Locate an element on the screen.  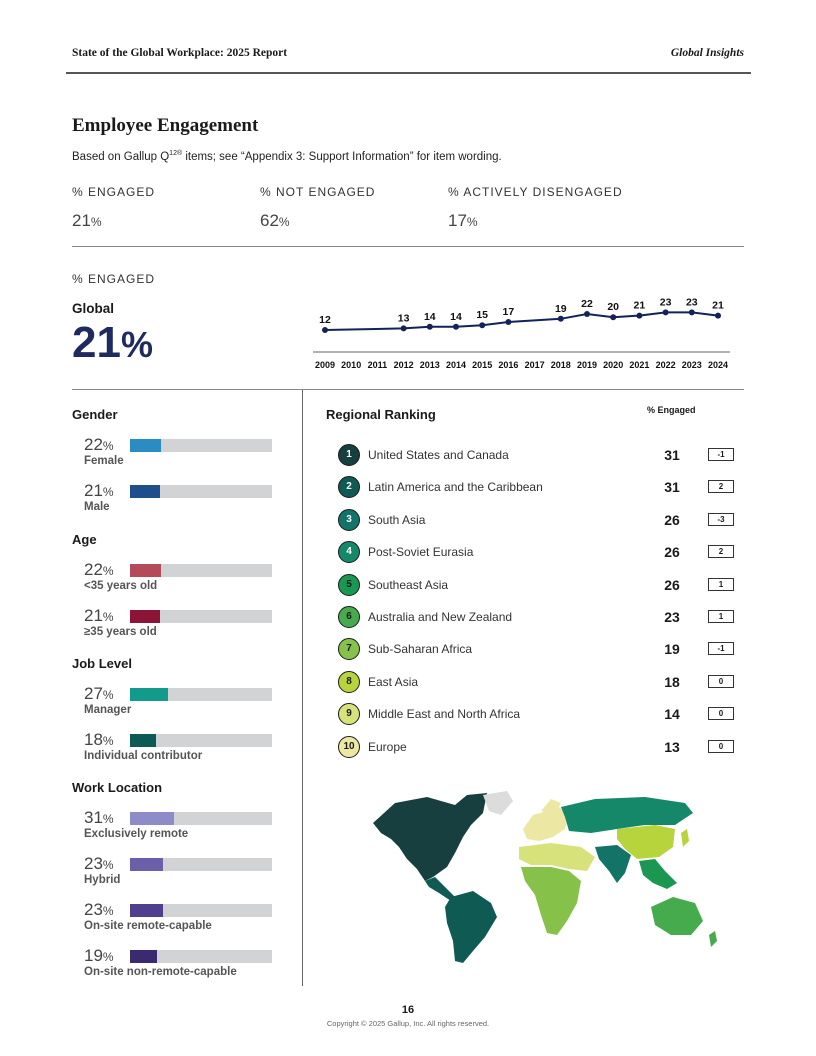
x-tick-label: 2018 is located at coordinates (561, 365).